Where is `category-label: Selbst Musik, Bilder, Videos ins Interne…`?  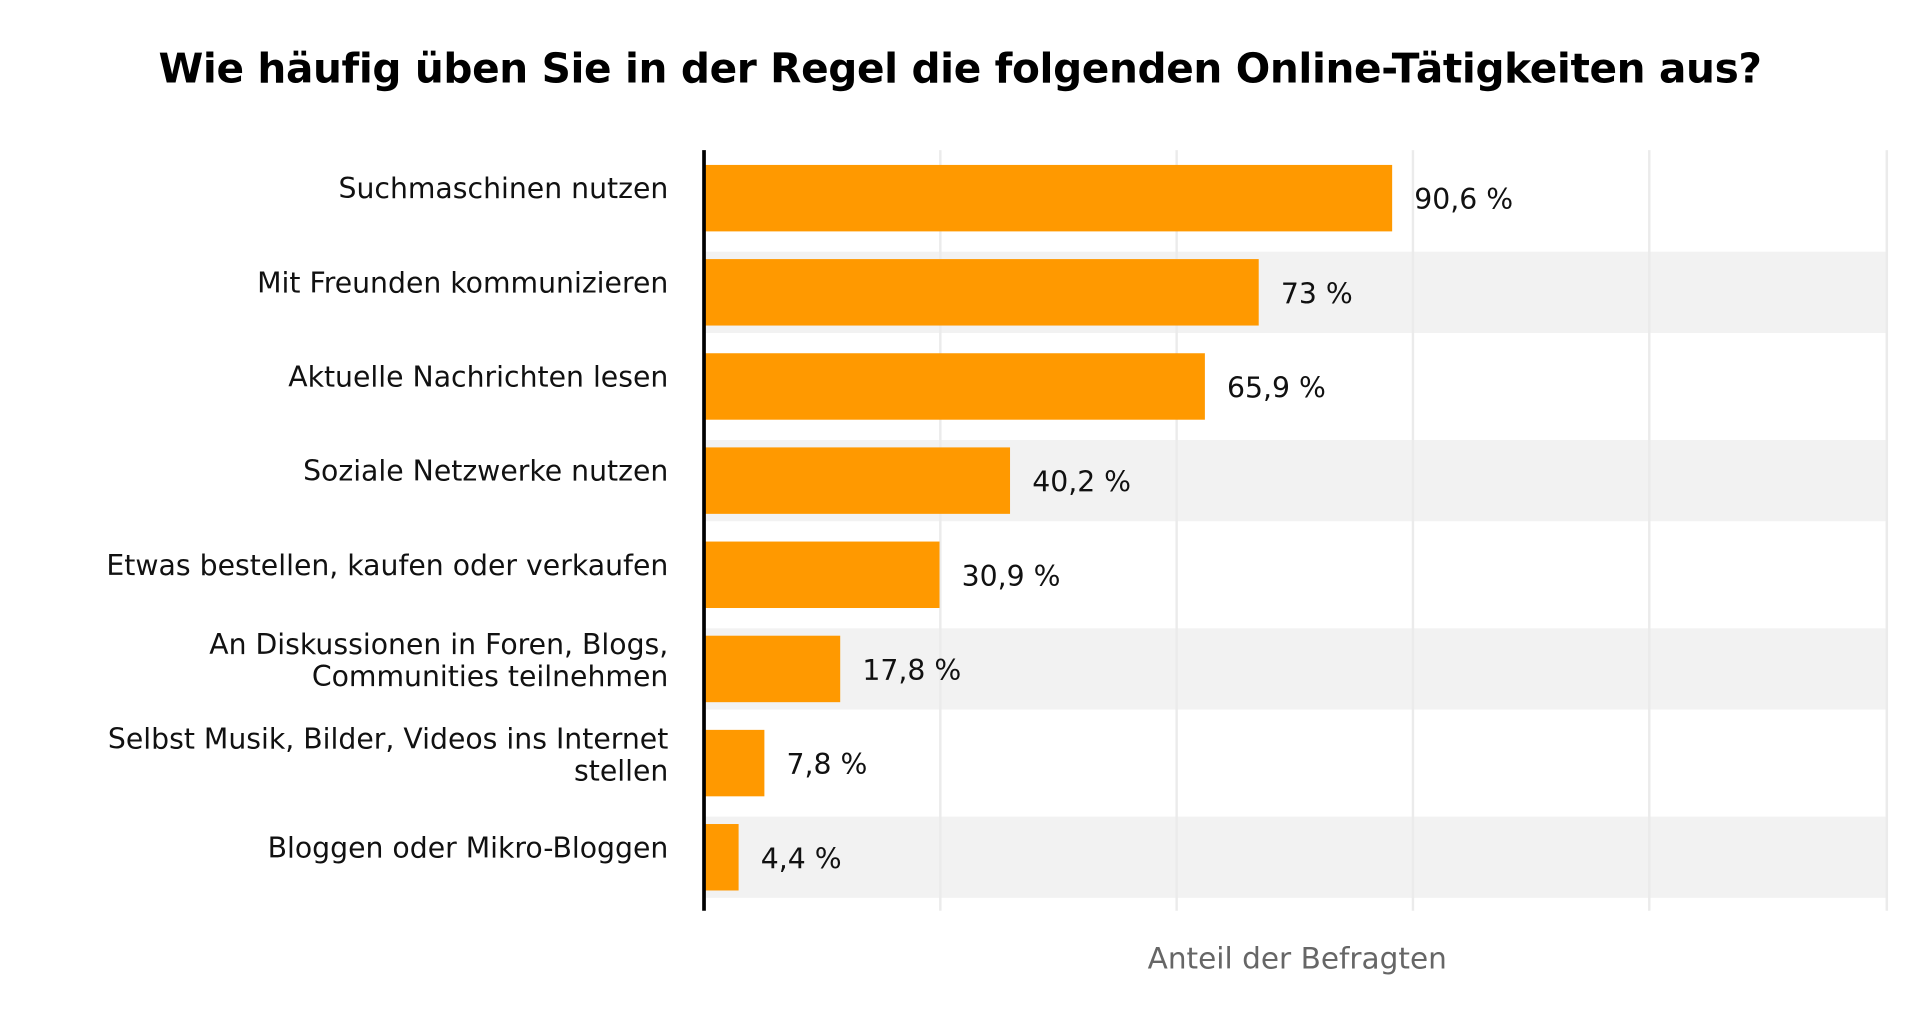 category-label: Selbst Musik, Bilder, Videos ins Interne… is located at coordinates (388, 738).